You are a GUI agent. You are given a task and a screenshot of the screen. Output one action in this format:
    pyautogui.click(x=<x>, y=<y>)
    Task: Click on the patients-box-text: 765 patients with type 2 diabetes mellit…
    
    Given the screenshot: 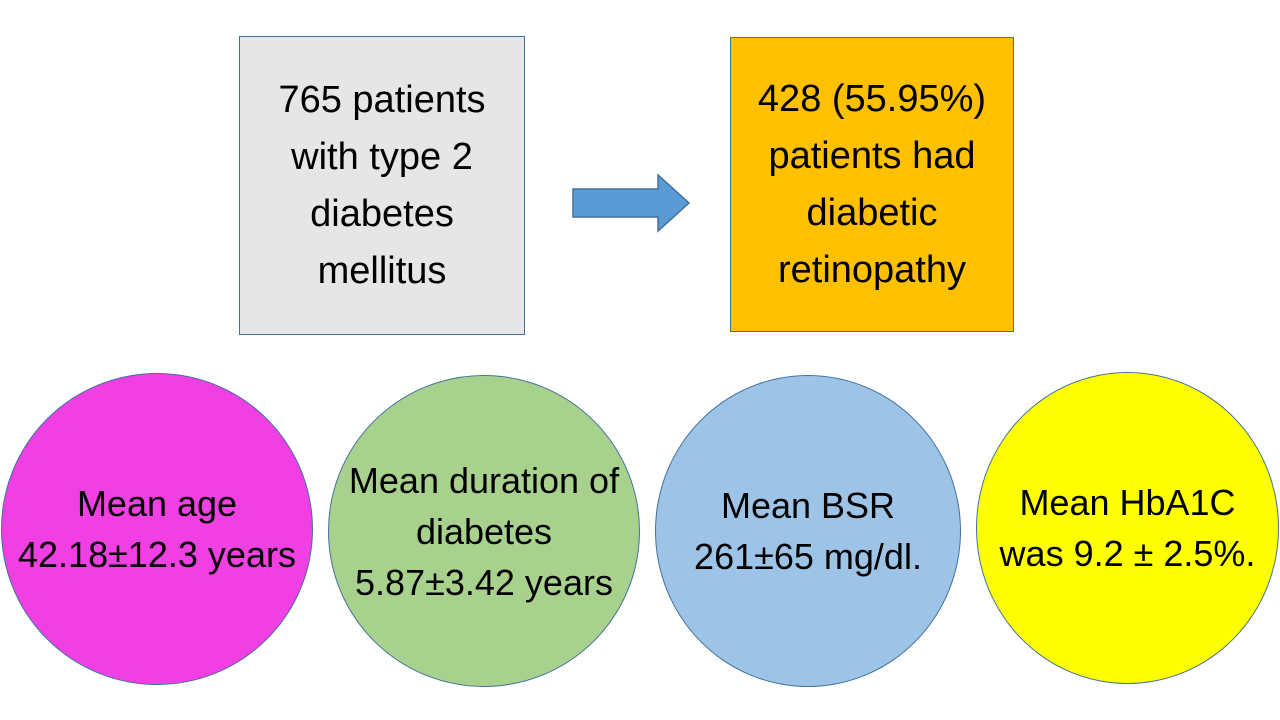 What is the action you would take?
    pyautogui.click(x=382, y=185)
    